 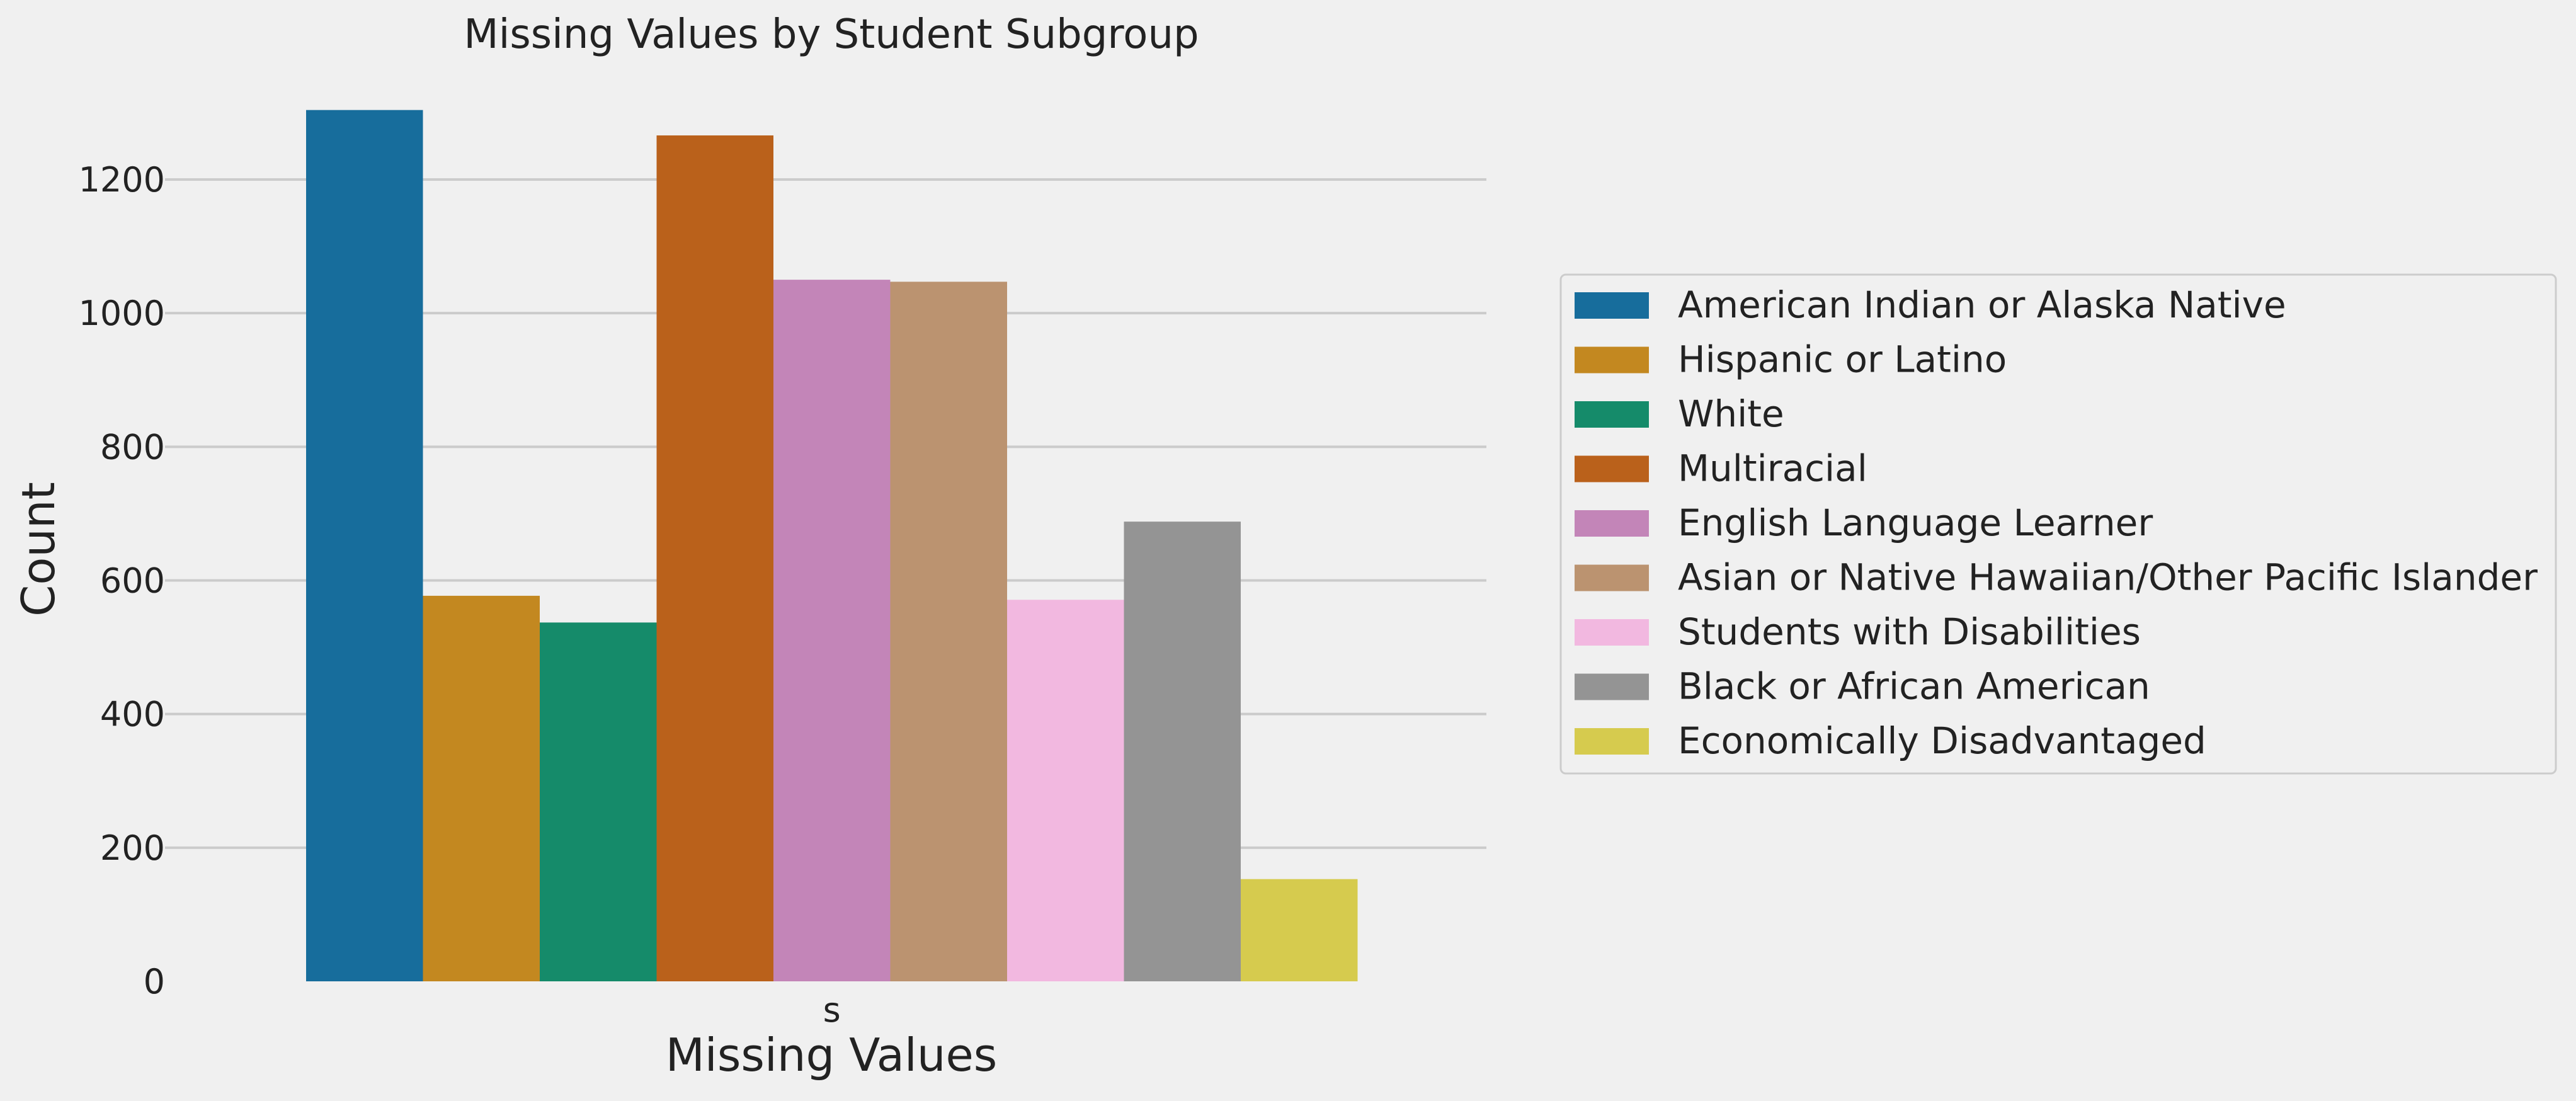 I want to click on y-tick-label: 400, so click(x=132, y=714).